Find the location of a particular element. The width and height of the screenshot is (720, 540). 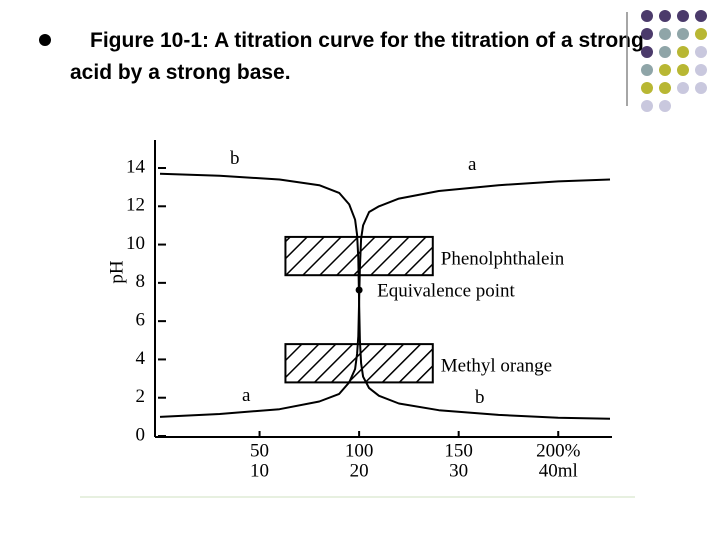

y-tick-label: 12 is located at coordinates (135, 205).